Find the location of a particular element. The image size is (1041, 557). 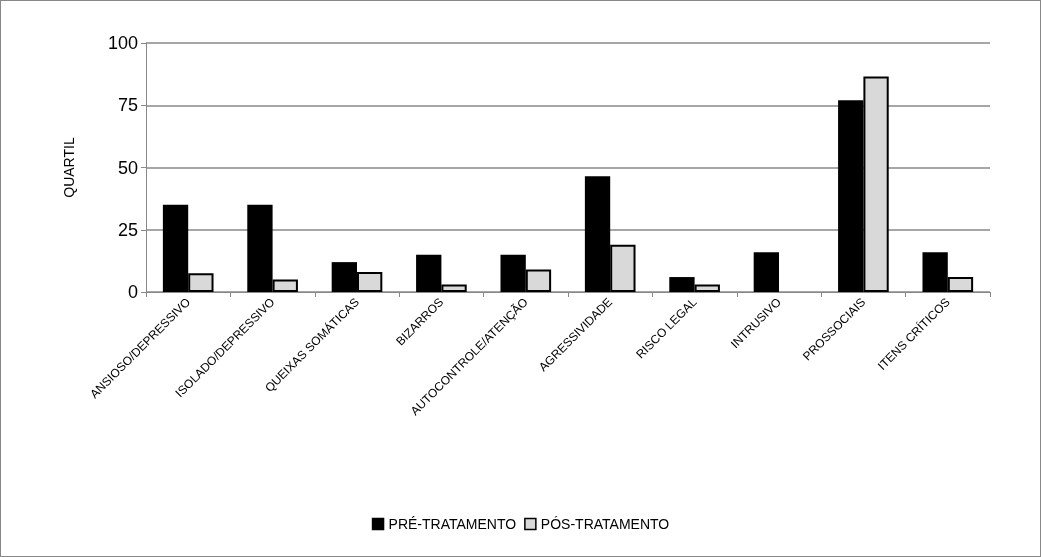

legend-label: PRÉ-TRATAMENTO is located at coordinates (452, 524).